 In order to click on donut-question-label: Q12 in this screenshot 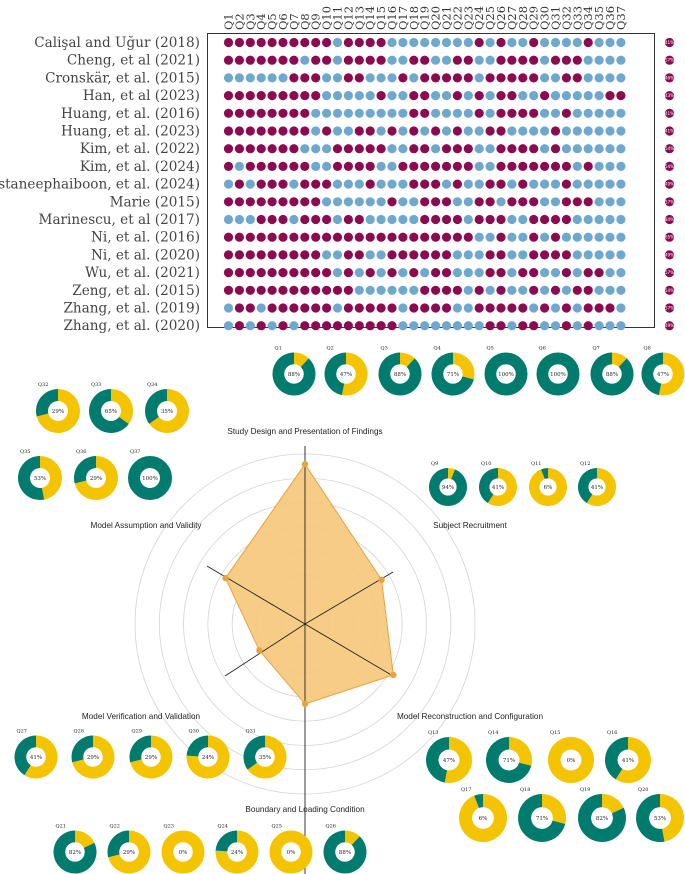, I will do `click(585, 464)`.